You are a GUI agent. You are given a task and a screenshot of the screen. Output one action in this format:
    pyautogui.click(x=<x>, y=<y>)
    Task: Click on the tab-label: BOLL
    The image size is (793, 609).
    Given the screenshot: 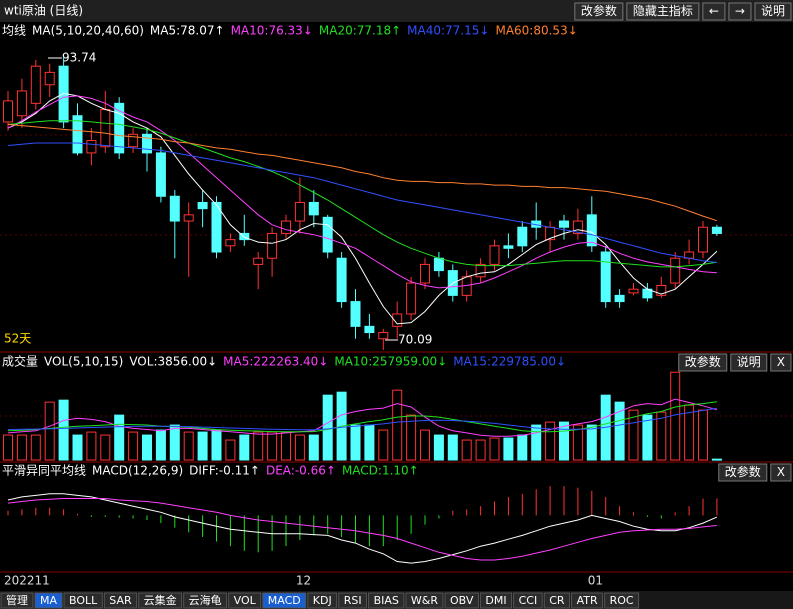 What is the action you would take?
    pyautogui.click(x=83, y=600)
    